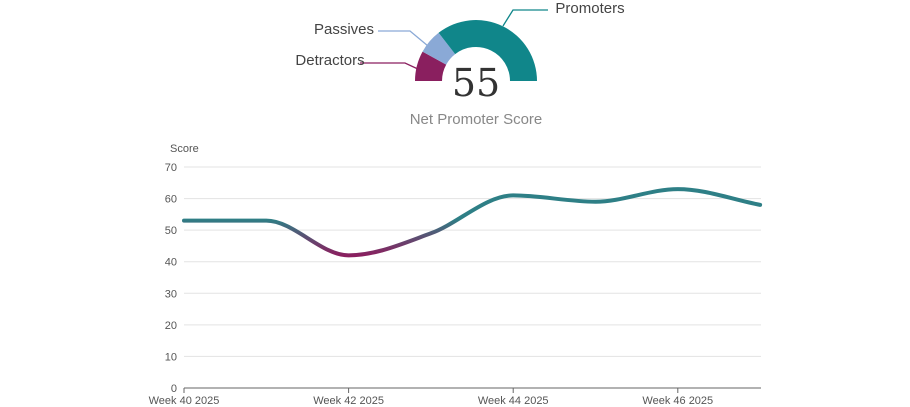 The width and height of the screenshot is (910, 407). I want to click on y-tick-label: 50, so click(171, 231).